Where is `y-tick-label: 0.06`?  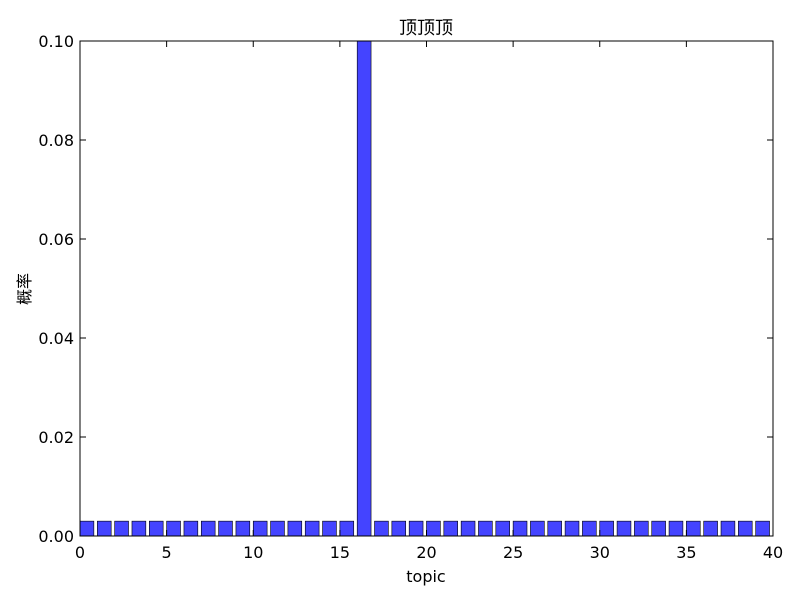 y-tick-label: 0.06 is located at coordinates (56, 239).